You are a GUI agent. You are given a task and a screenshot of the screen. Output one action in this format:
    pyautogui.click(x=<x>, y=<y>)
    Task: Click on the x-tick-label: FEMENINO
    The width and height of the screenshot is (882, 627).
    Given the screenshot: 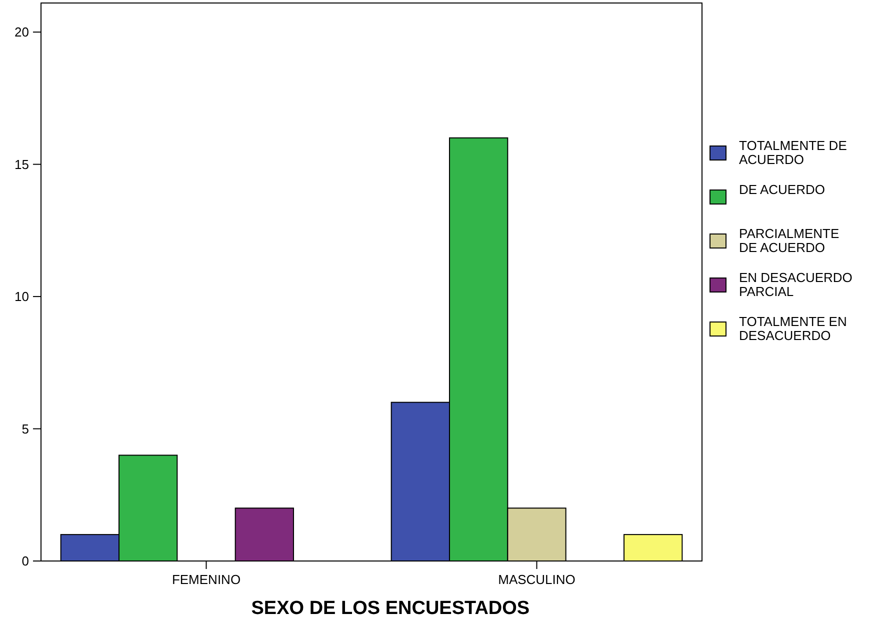 What is the action you would take?
    pyautogui.click(x=206, y=579)
    